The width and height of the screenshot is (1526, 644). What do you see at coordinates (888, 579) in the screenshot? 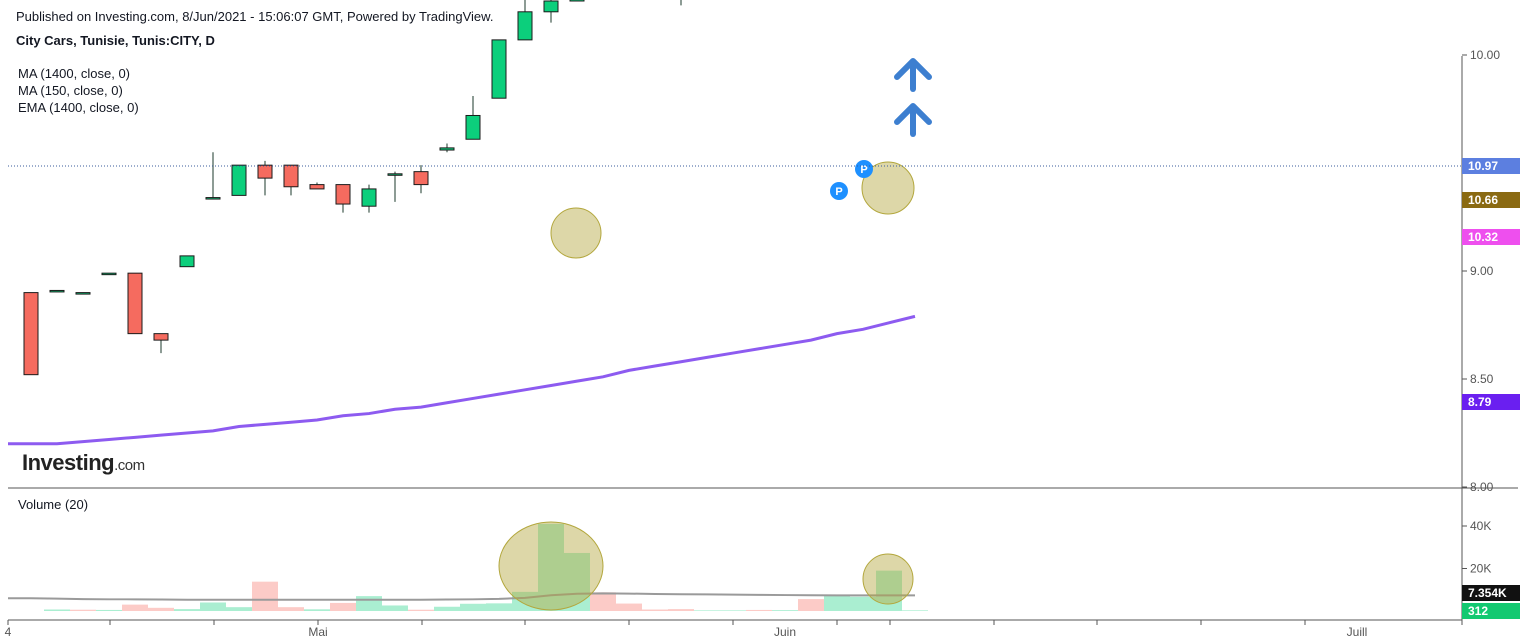
I see `volume-highlight-circle` at bounding box center [888, 579].